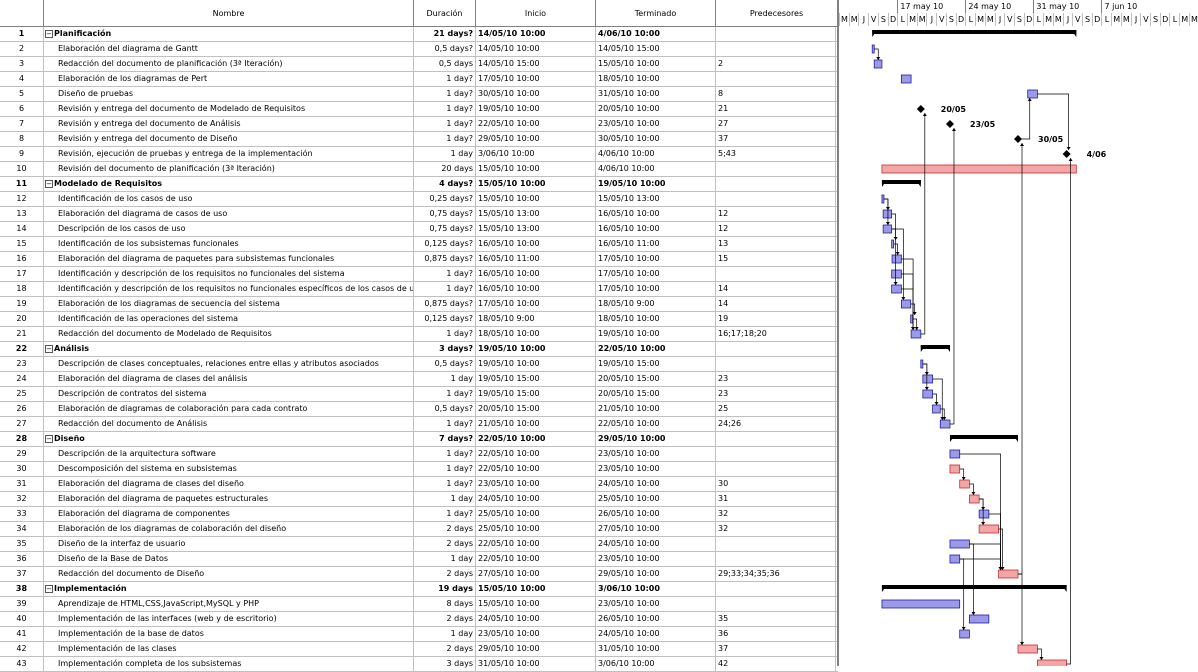  Describe the element at coordinates (656, 304) in the screenshot. I see `task-end: 18/05/10 9:00` at that location.